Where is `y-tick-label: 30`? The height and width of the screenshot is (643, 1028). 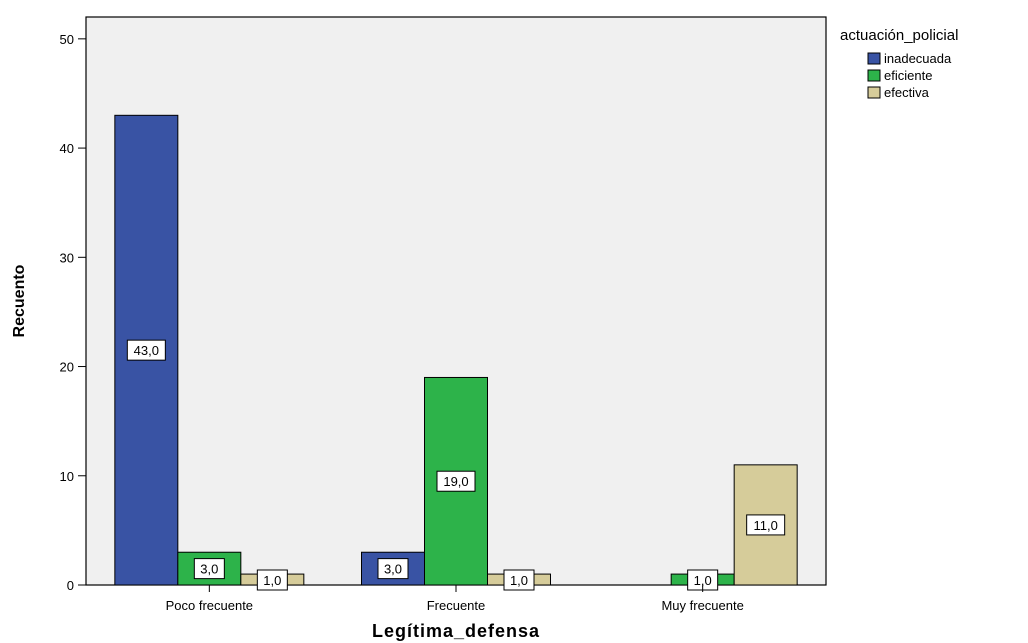
y-tick-label: 30 is located at coordinates (67, 257).